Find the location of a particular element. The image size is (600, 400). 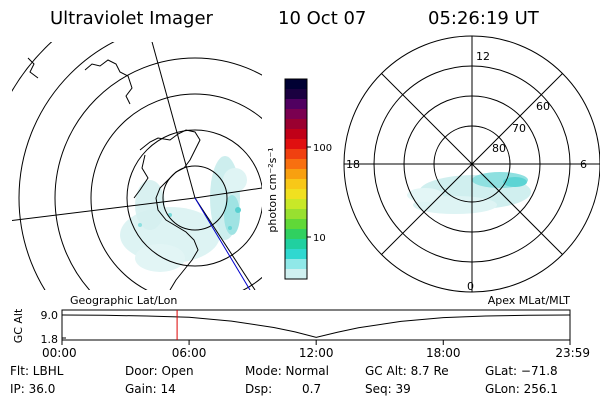

info-flt: Flt: LBHL is located at coordinates (37, 371).